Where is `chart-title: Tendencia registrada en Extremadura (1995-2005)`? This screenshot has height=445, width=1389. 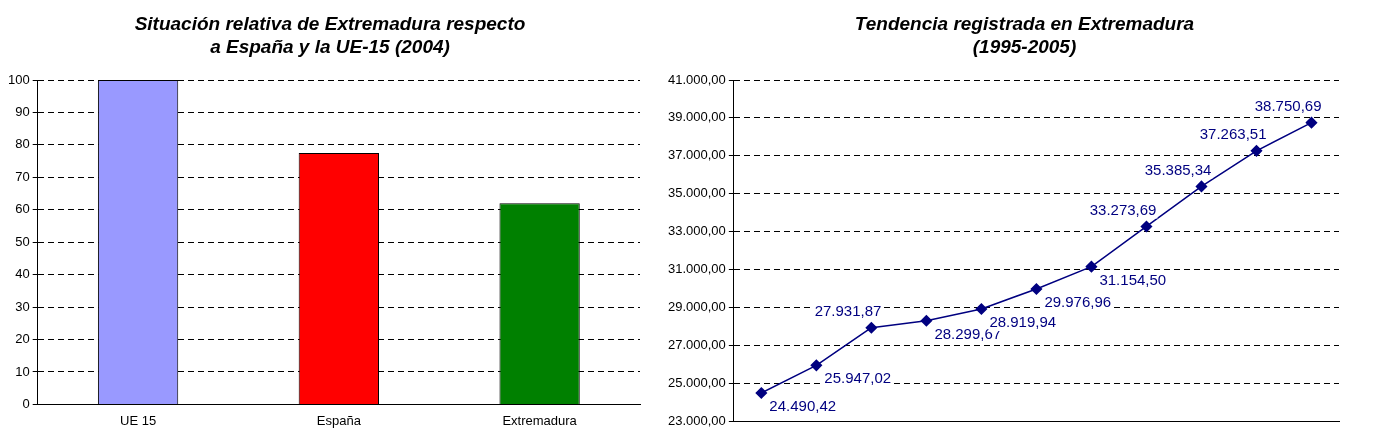 chart-title: Tendencia registrada en Extremadura (1995-2005) is located at coordinates (1024, 35).